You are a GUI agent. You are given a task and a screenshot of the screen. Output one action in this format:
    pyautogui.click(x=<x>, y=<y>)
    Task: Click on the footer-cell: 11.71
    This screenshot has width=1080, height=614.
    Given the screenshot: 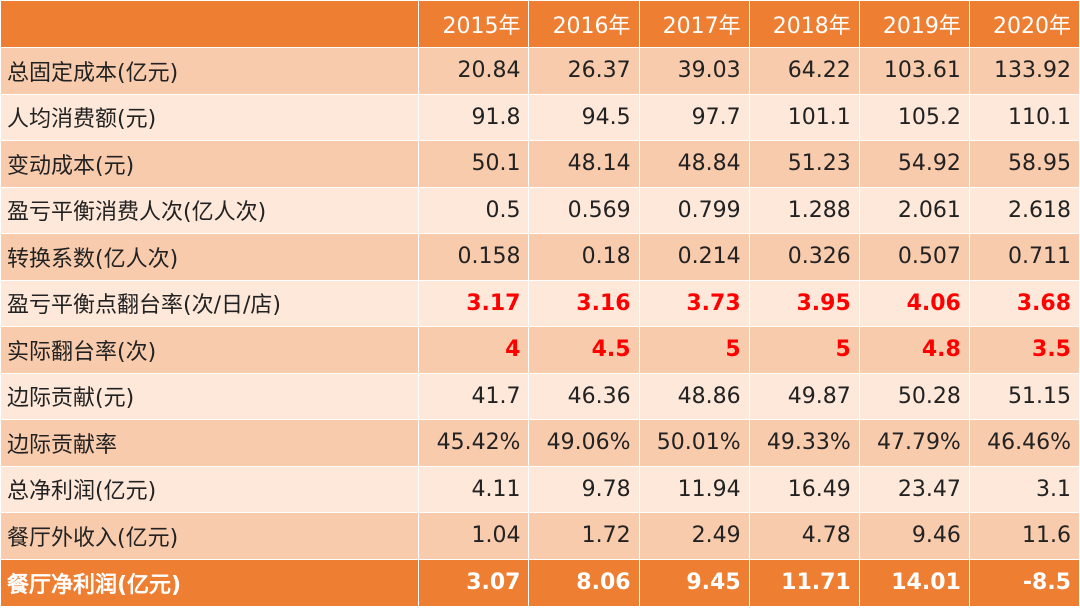 What is the action you would take?
    pyautogui.click(x=804, y=582)
    